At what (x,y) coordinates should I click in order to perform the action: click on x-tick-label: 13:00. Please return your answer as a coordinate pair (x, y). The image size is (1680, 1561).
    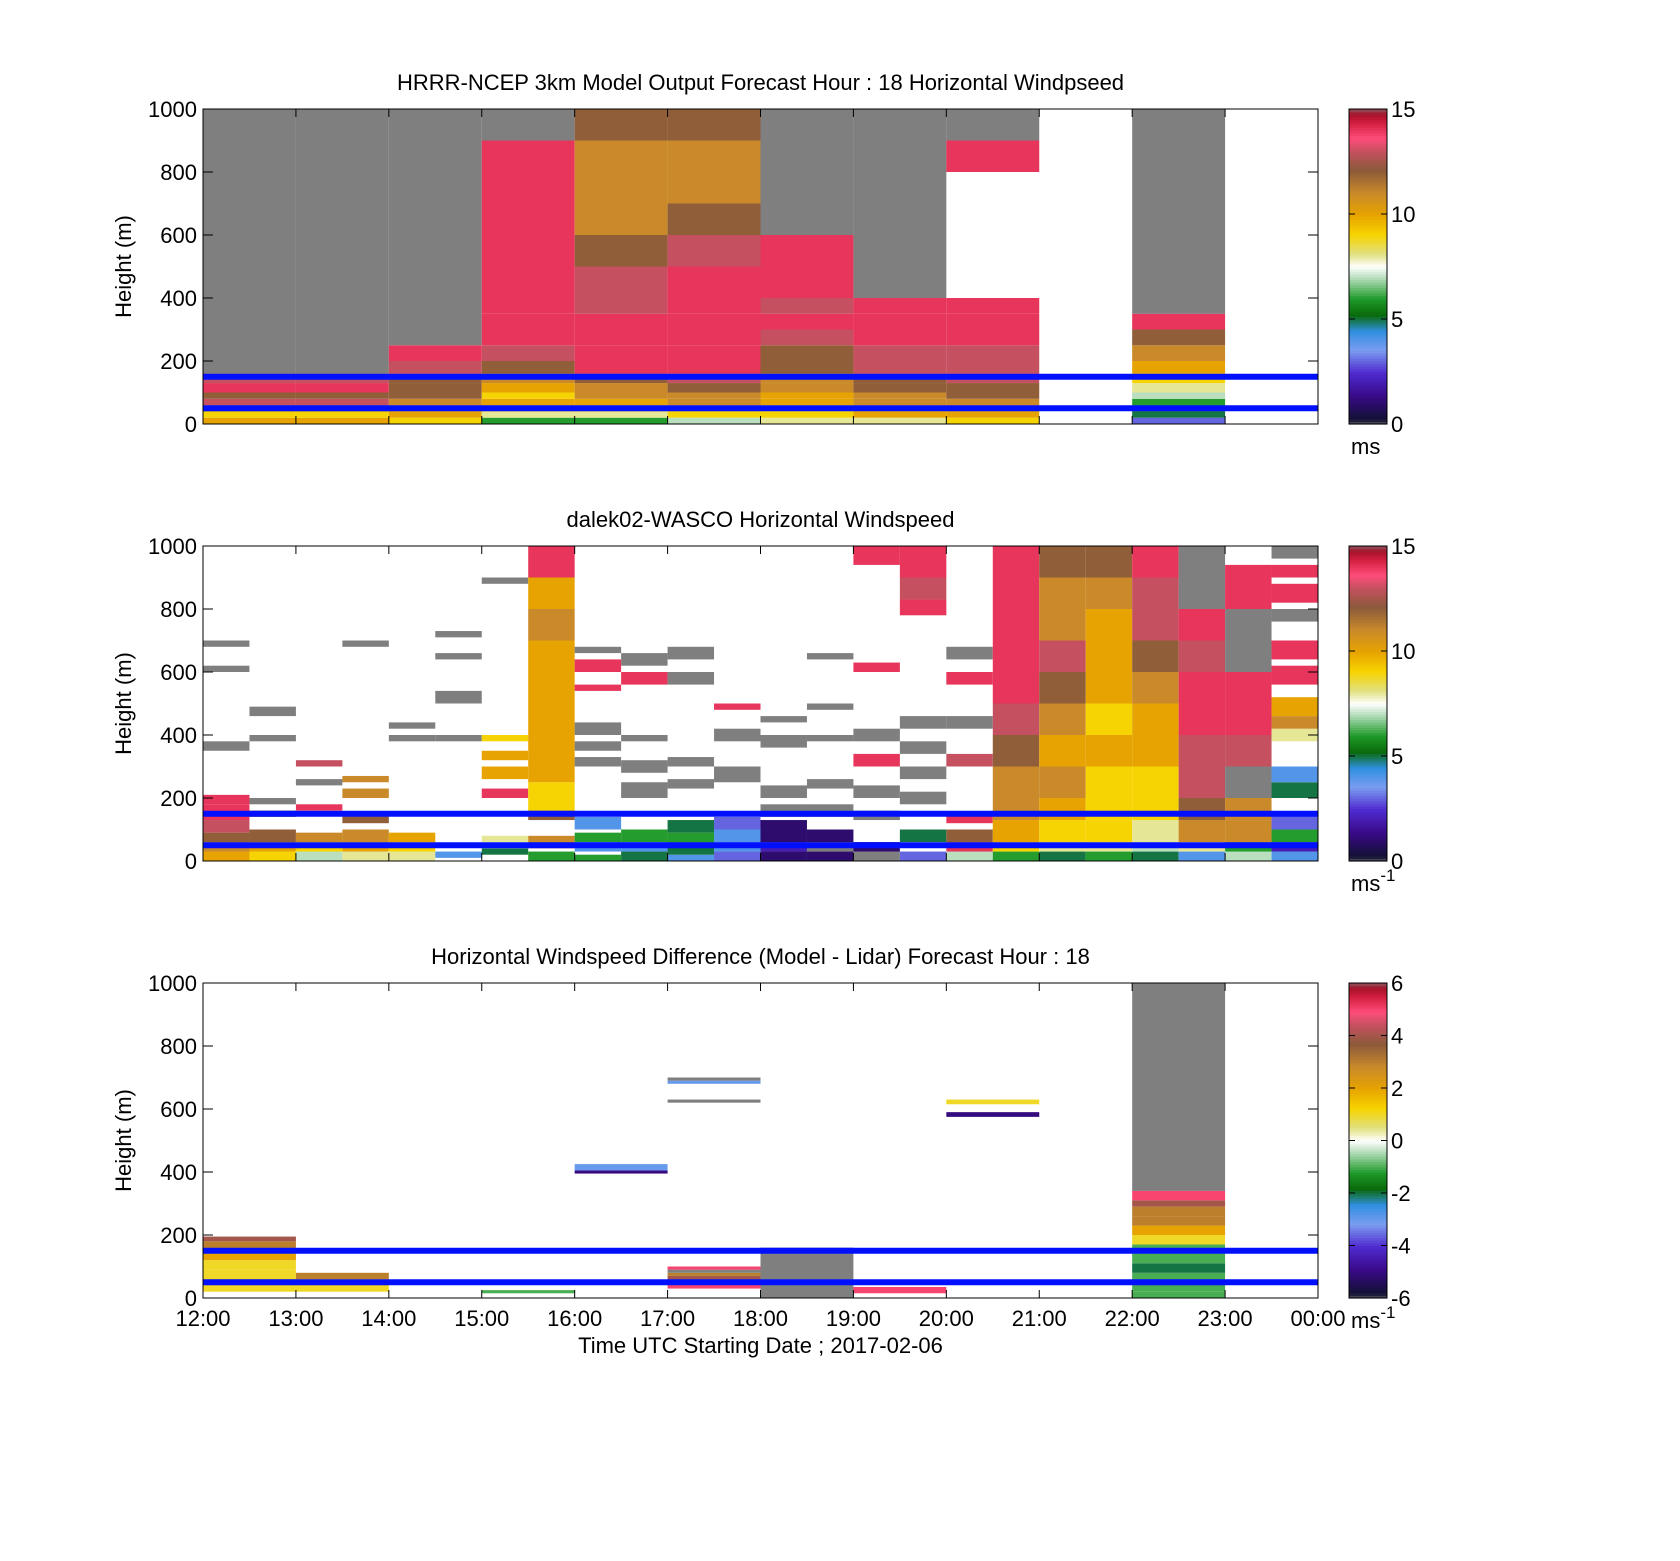
    Looking at the image, I should click on (295, 1318).